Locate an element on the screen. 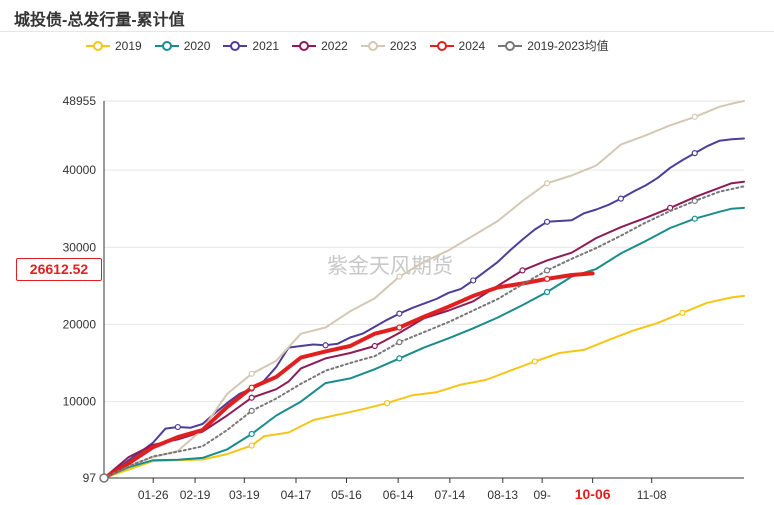 The height and width of the screenshot is (505, 774). x-tick-label: 02-19 is located at coordinates (195, 495).